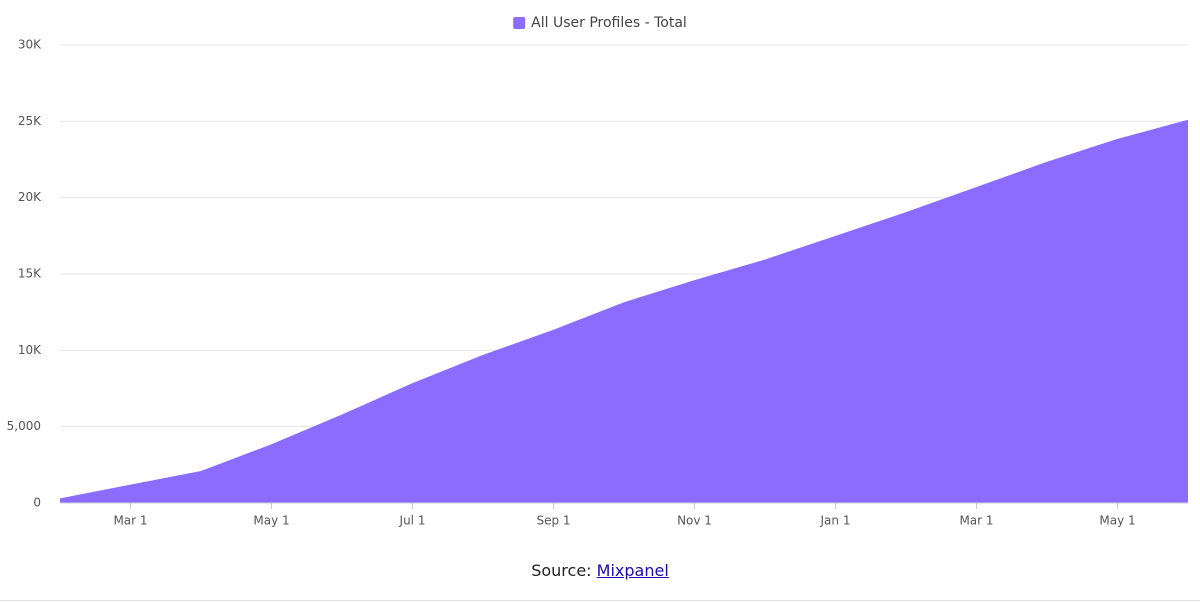  I want to click on y-tick-label: 15K, so click(30, 274).